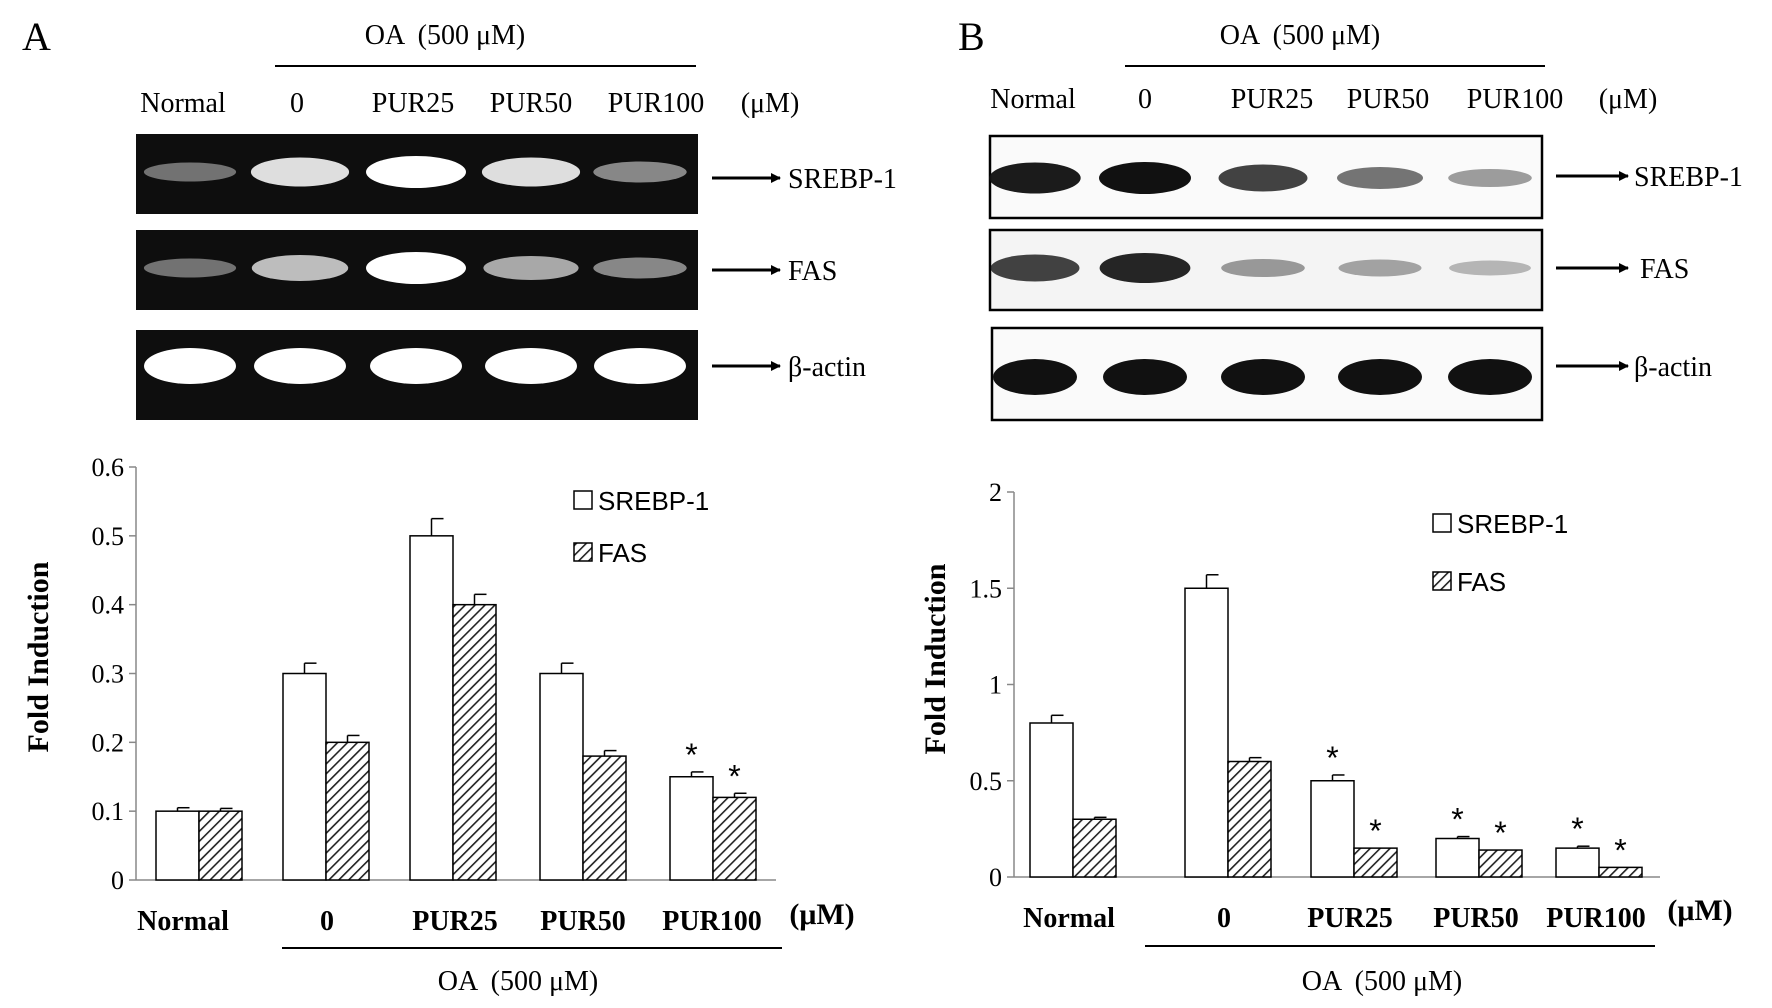 The width and height of the screenshot is (1772, 1008). I want to click on x-category-labels-b: Normal 0 PUR25 PUR50 PUR100 (μM), so click(1378, 914).